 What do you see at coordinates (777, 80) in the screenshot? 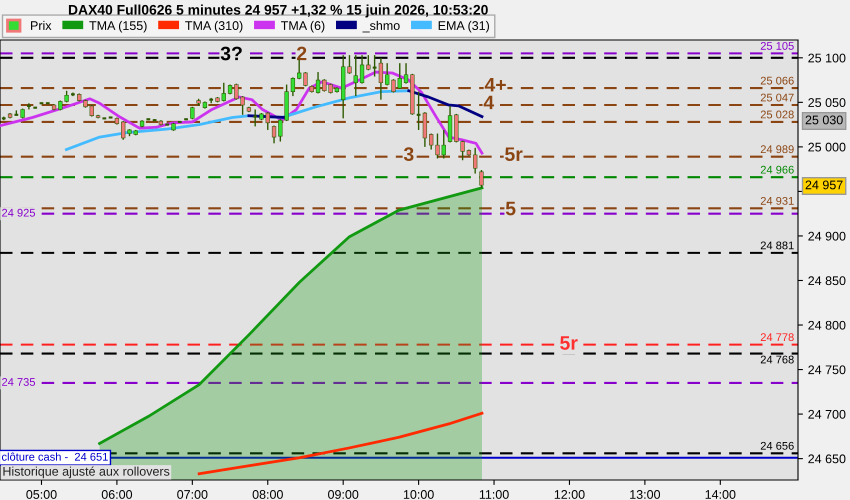
I see `ref-line-label: 25 066` at bounding box center [777, 80].